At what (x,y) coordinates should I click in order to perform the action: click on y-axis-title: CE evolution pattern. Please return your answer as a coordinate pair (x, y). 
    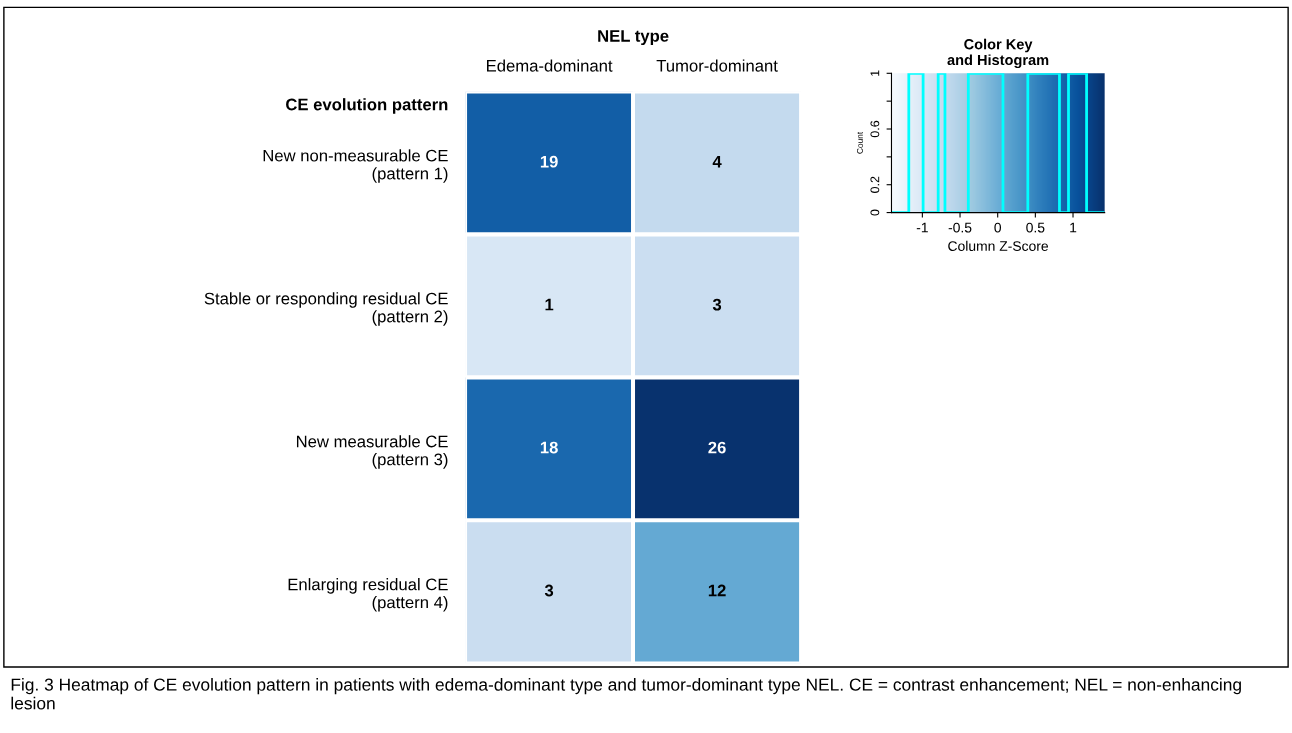
    Looking at the image, I should click on (367, 106).